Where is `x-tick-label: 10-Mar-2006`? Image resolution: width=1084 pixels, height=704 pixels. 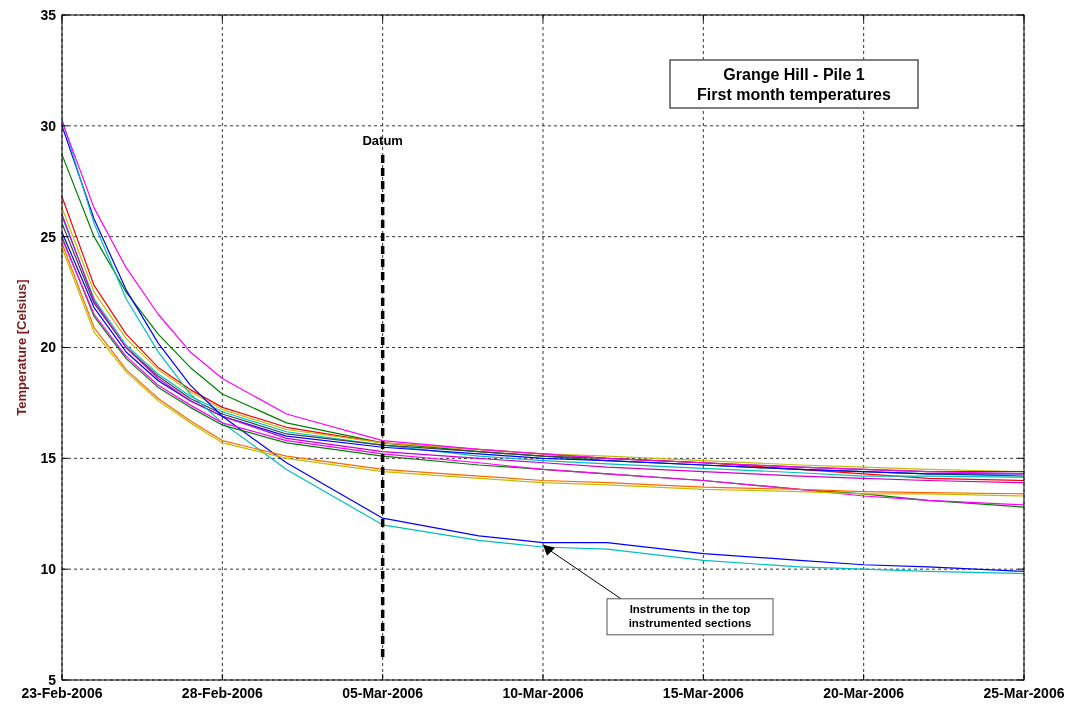
x-tick-label: 10-Mar-2006 is located at coordinates (543, 693).